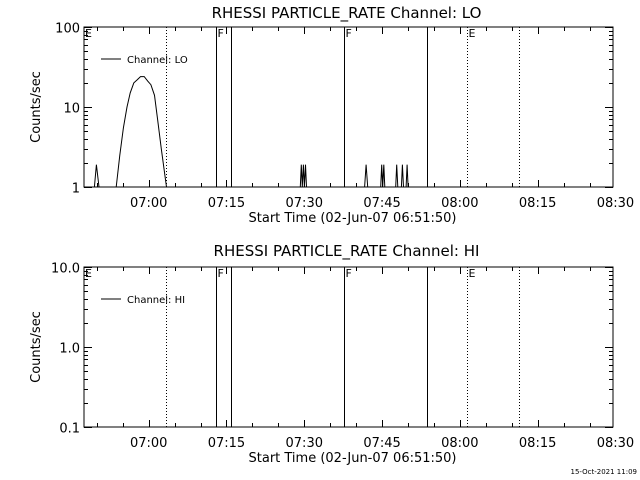 This screenshot has height=480, width=640. What do you see at coordinates (347, 13) in the screenshot?
I see `chart-title: RHESSI PARTICLE_RATE Channel: LO` at bounding box center [347, 13].